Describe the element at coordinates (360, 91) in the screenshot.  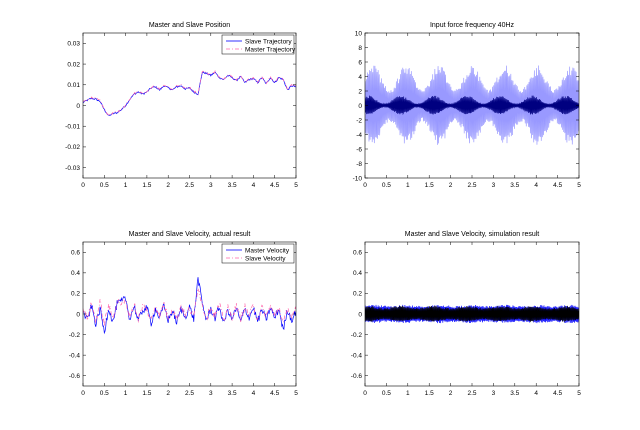
I see `y-tick-label: 2` at that location.